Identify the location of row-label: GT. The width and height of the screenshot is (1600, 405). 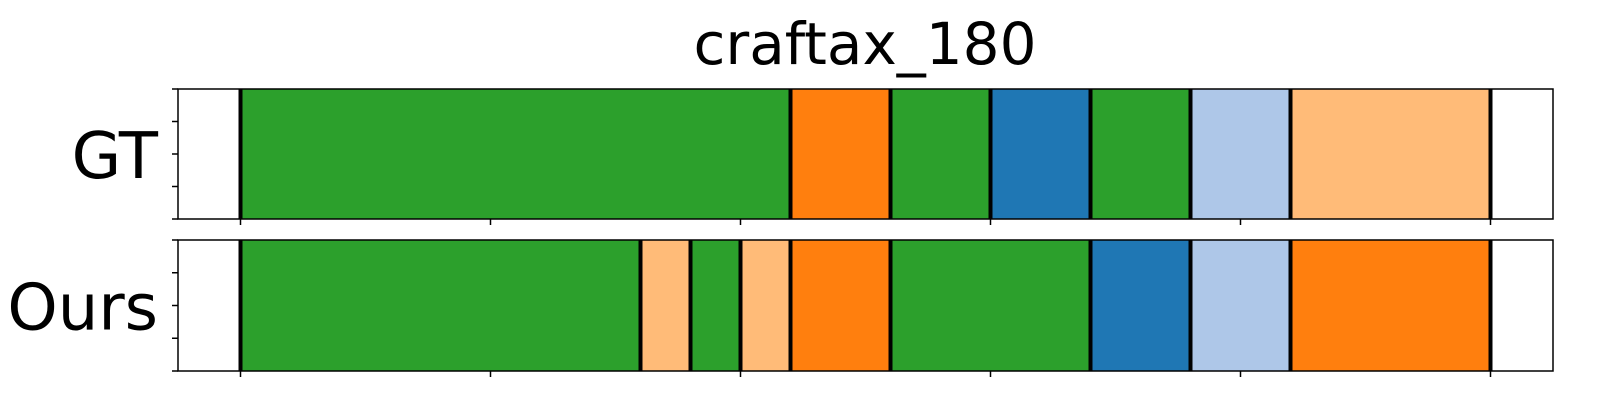
(115, 157).